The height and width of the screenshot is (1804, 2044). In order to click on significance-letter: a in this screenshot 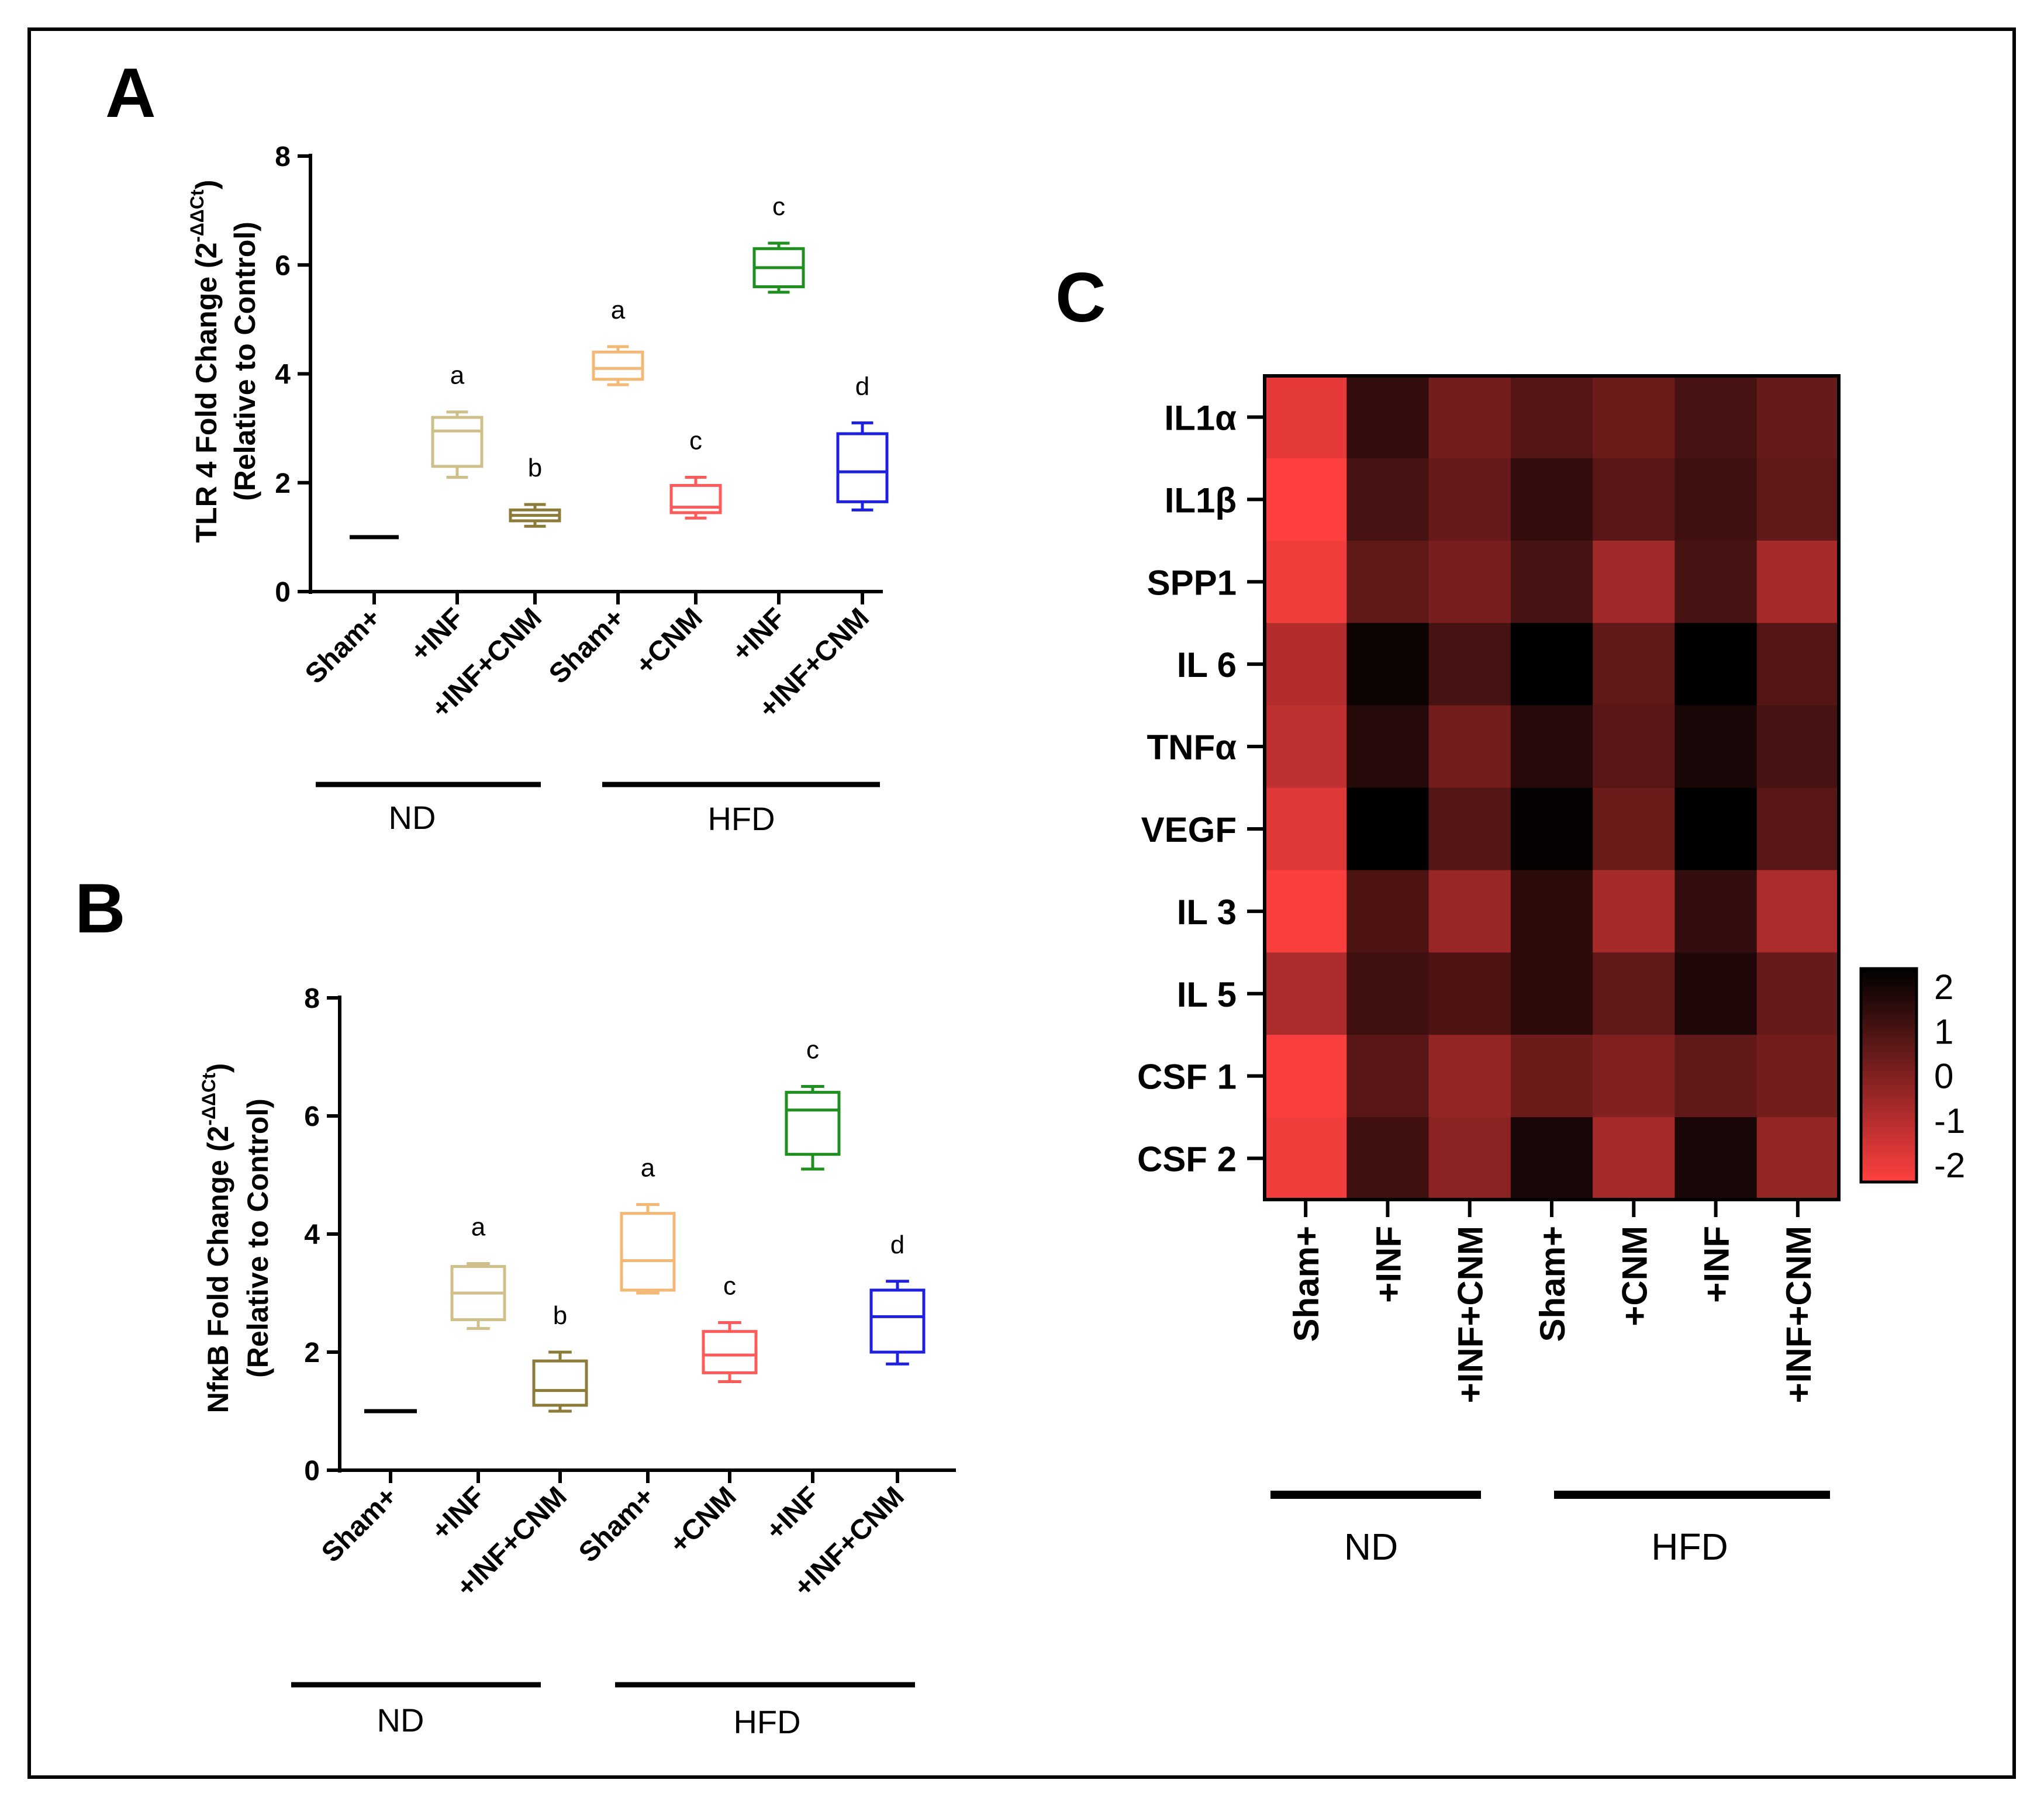, I will do `click(457, 375)`.